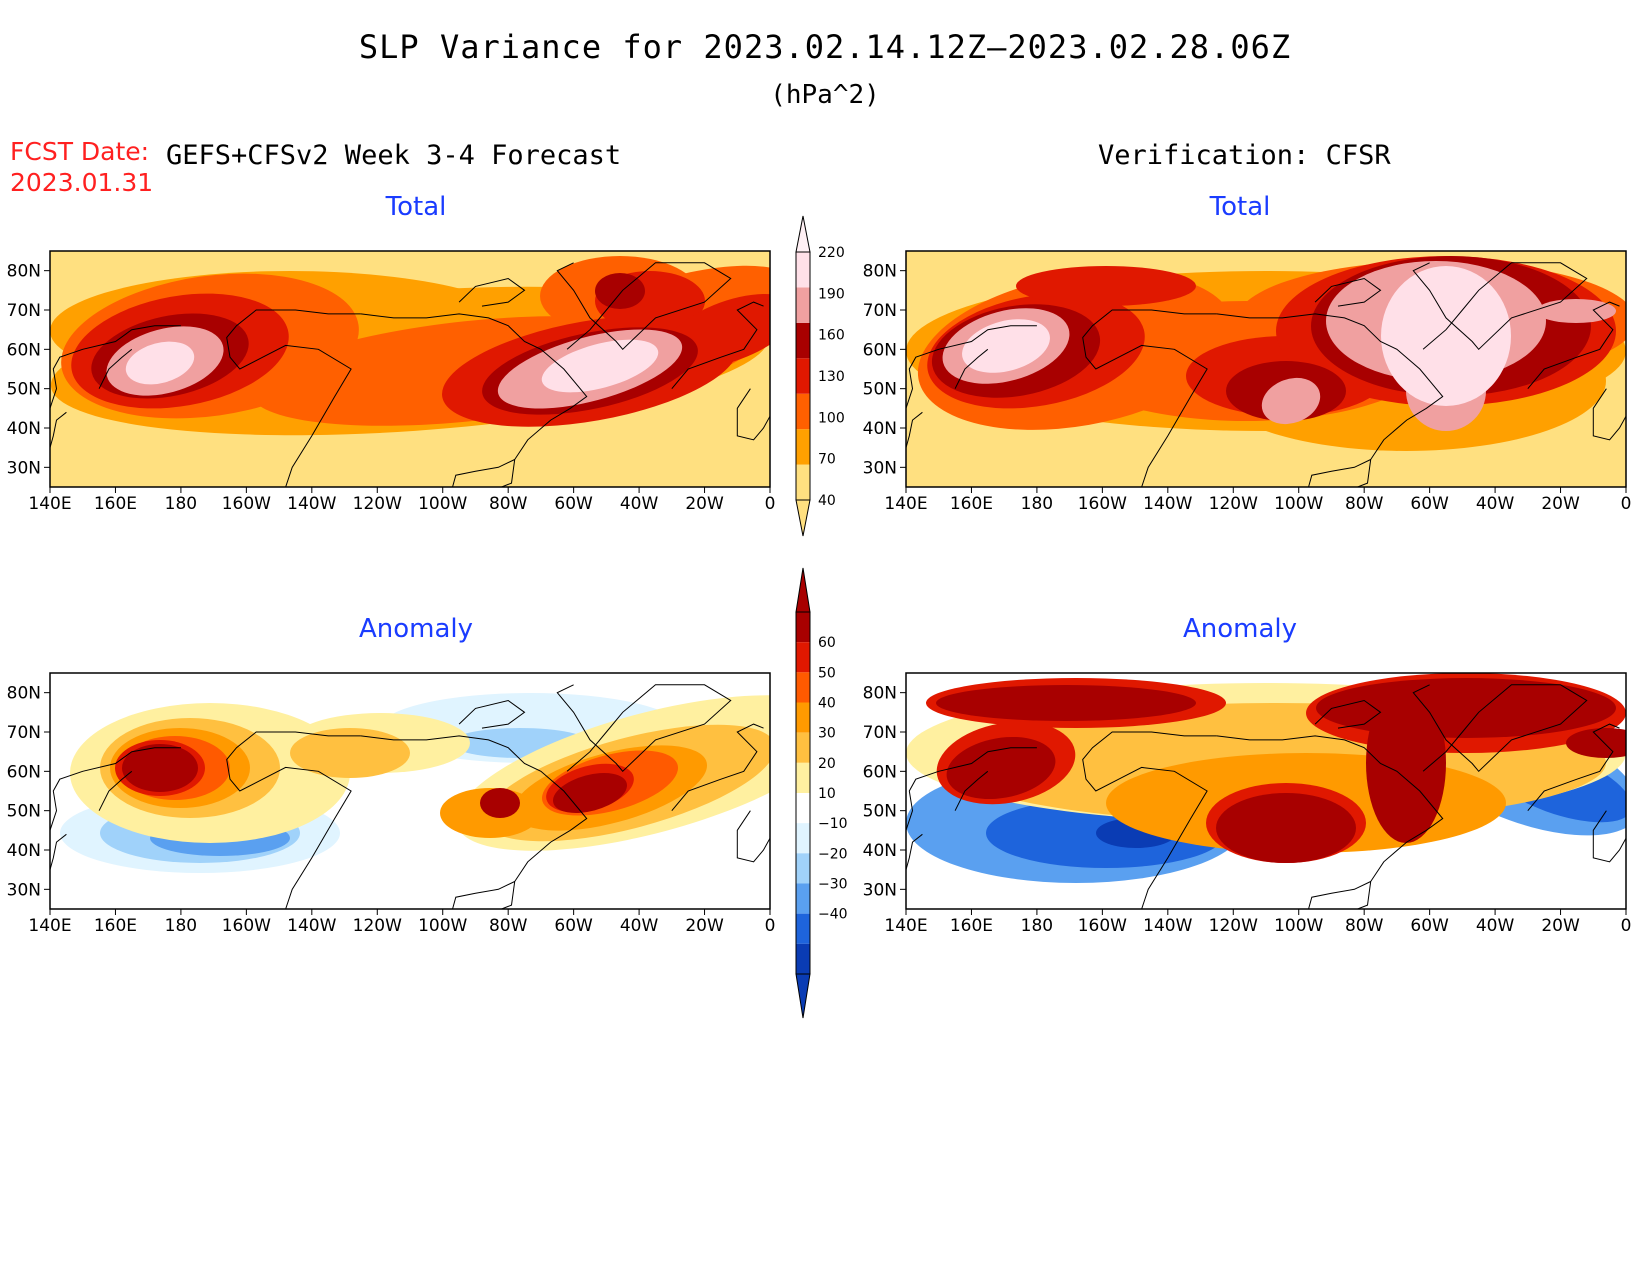 The image size is (1650, 1275). I want to click on colorbar-label: 60, so click(827, 643).